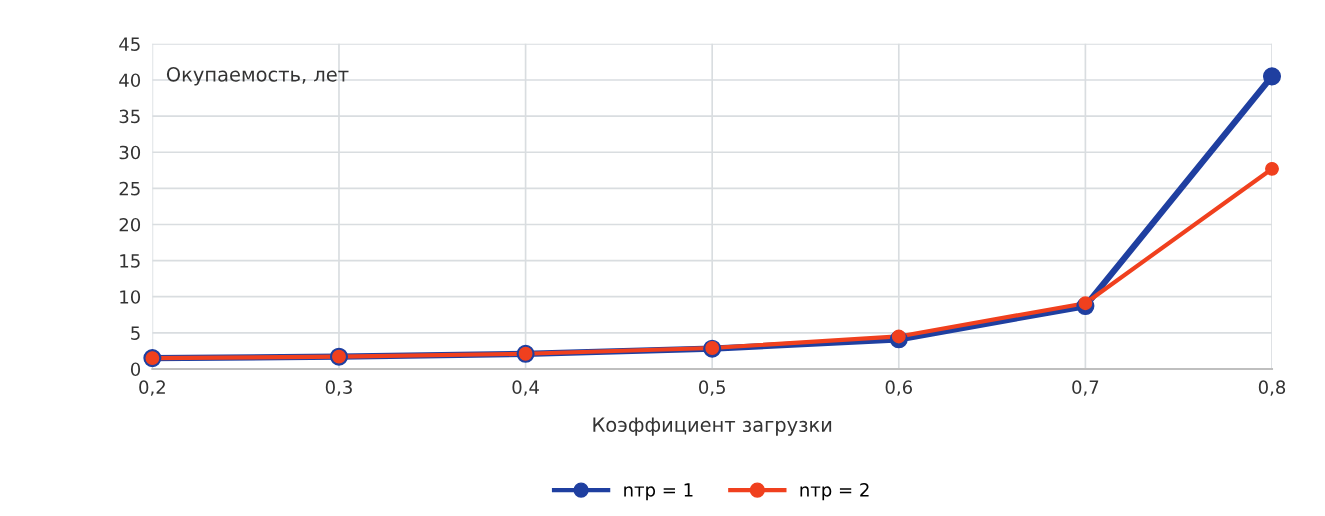  Describe the element at coordinates (130, 224) in the screenshot. I see `y-tick-label: 20` at that location.